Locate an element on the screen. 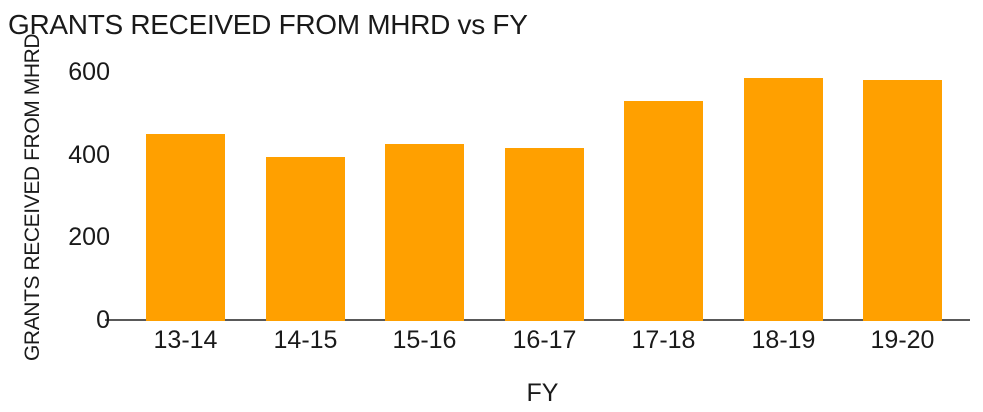 The image size is (983, 412). x-tick-label: 17-18 is located at coordinates (663, 340).